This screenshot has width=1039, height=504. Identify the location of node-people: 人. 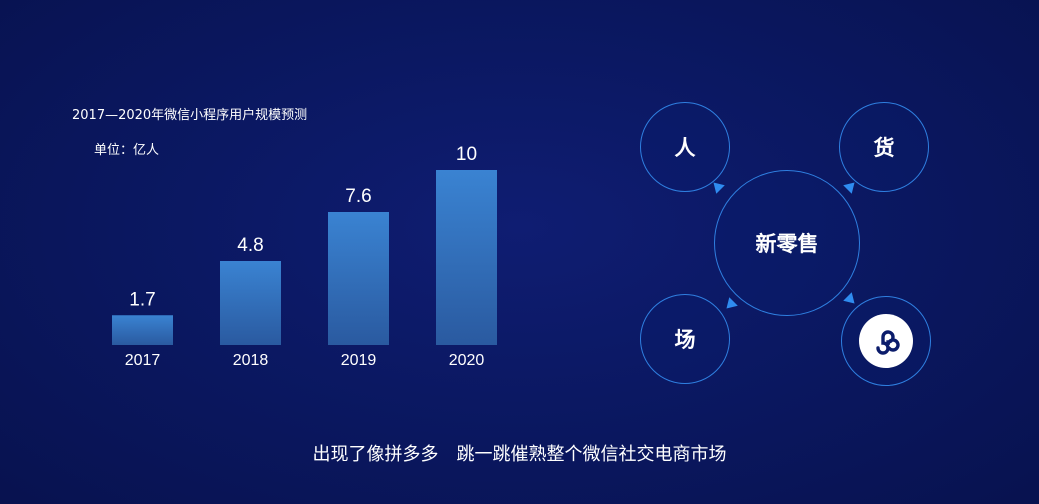
(685, 147).